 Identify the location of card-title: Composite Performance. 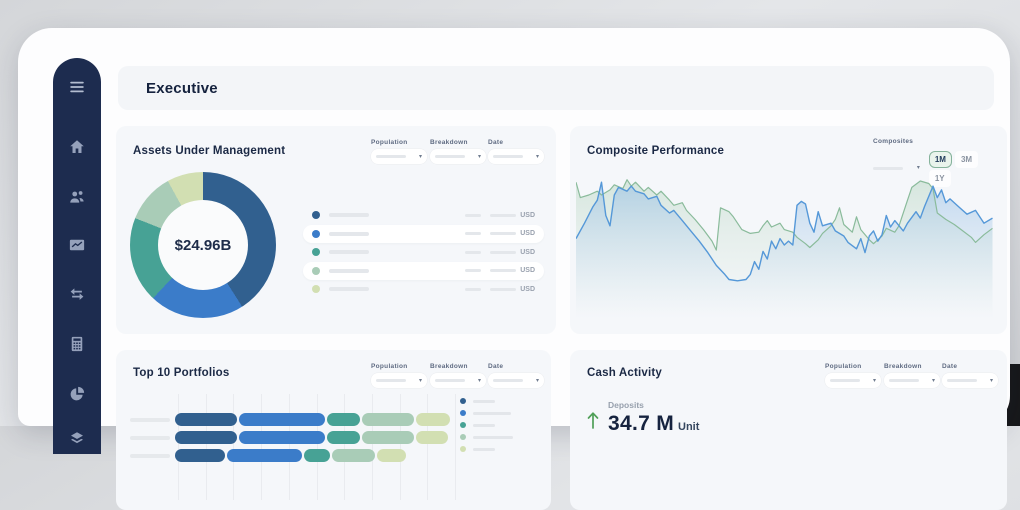
(656, 151).